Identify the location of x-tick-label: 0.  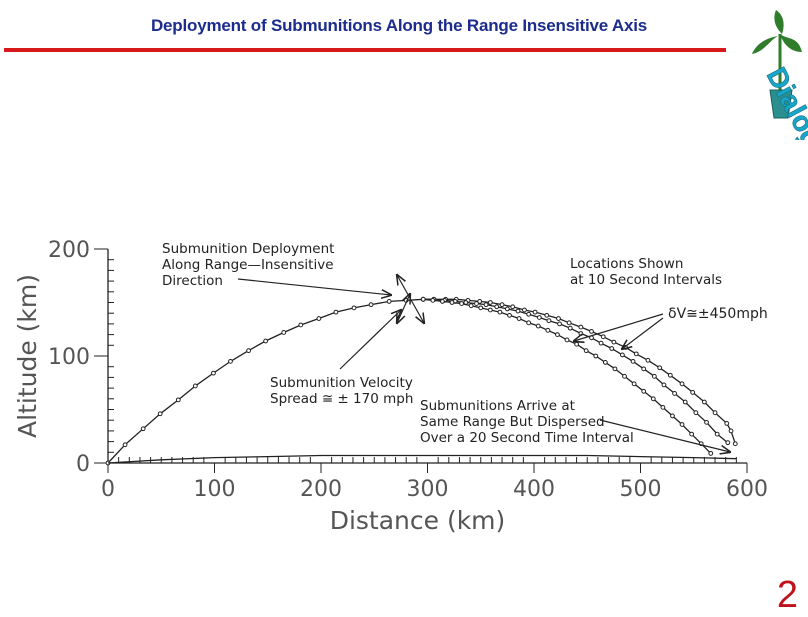
(108, 489).